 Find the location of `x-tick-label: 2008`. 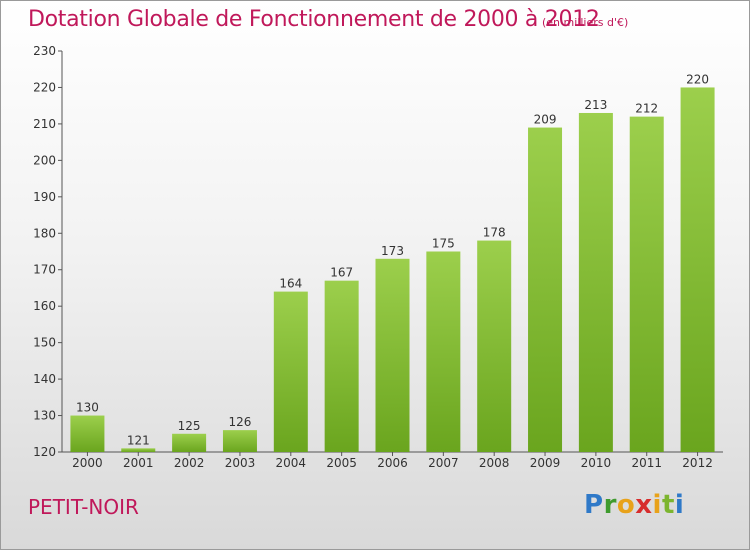

x-tick-label: 2008 is located at coordinates (494, 463).